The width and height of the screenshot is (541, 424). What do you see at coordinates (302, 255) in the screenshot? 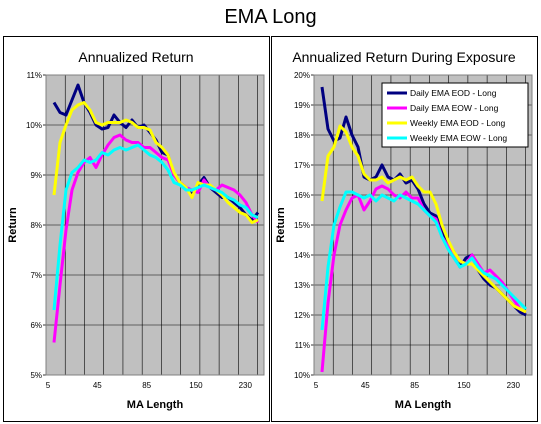
I see `y-tick-label: 14%` at bounding box center [302, 255].